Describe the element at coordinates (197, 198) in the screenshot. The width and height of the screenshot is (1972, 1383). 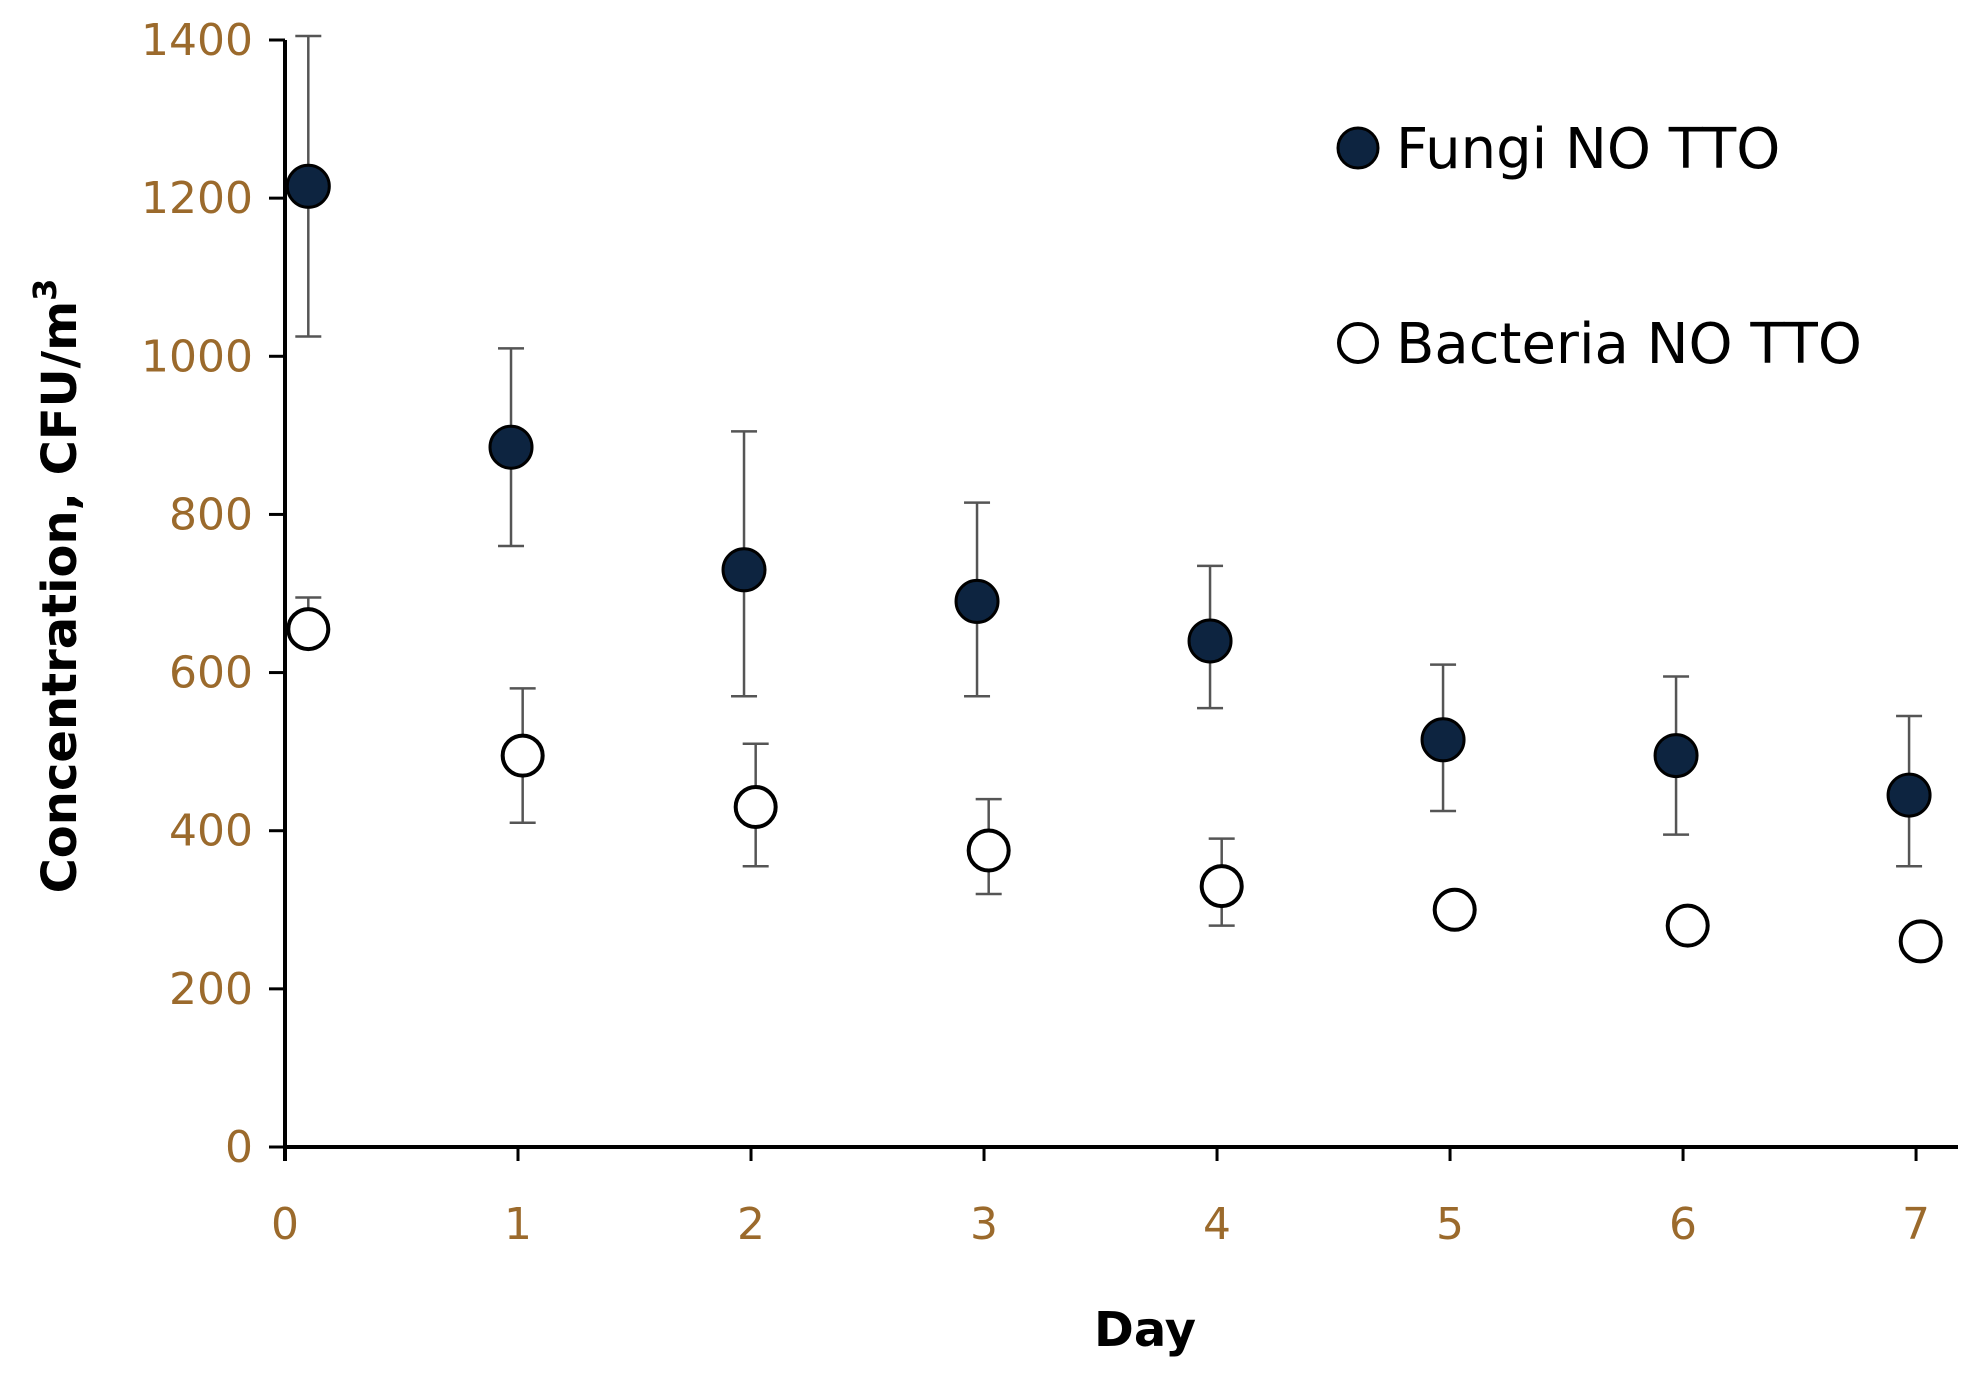
I see `y-tick-label: 1200` at that location.